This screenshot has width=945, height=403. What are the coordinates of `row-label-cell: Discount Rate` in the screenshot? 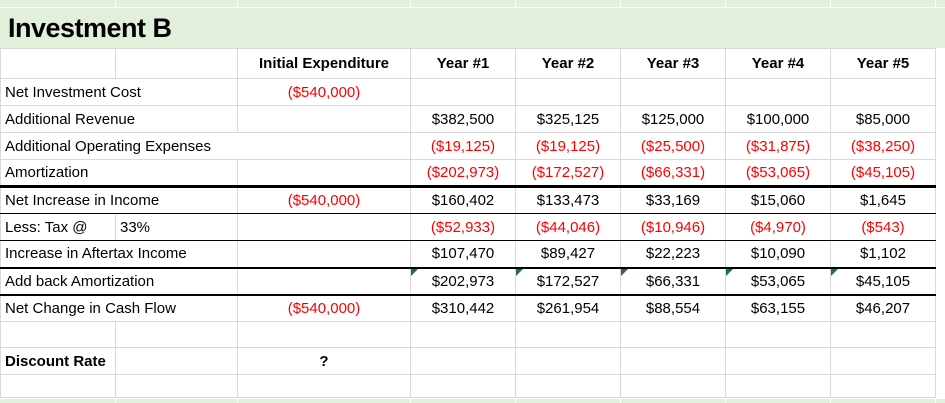 It's located at (58, 361).